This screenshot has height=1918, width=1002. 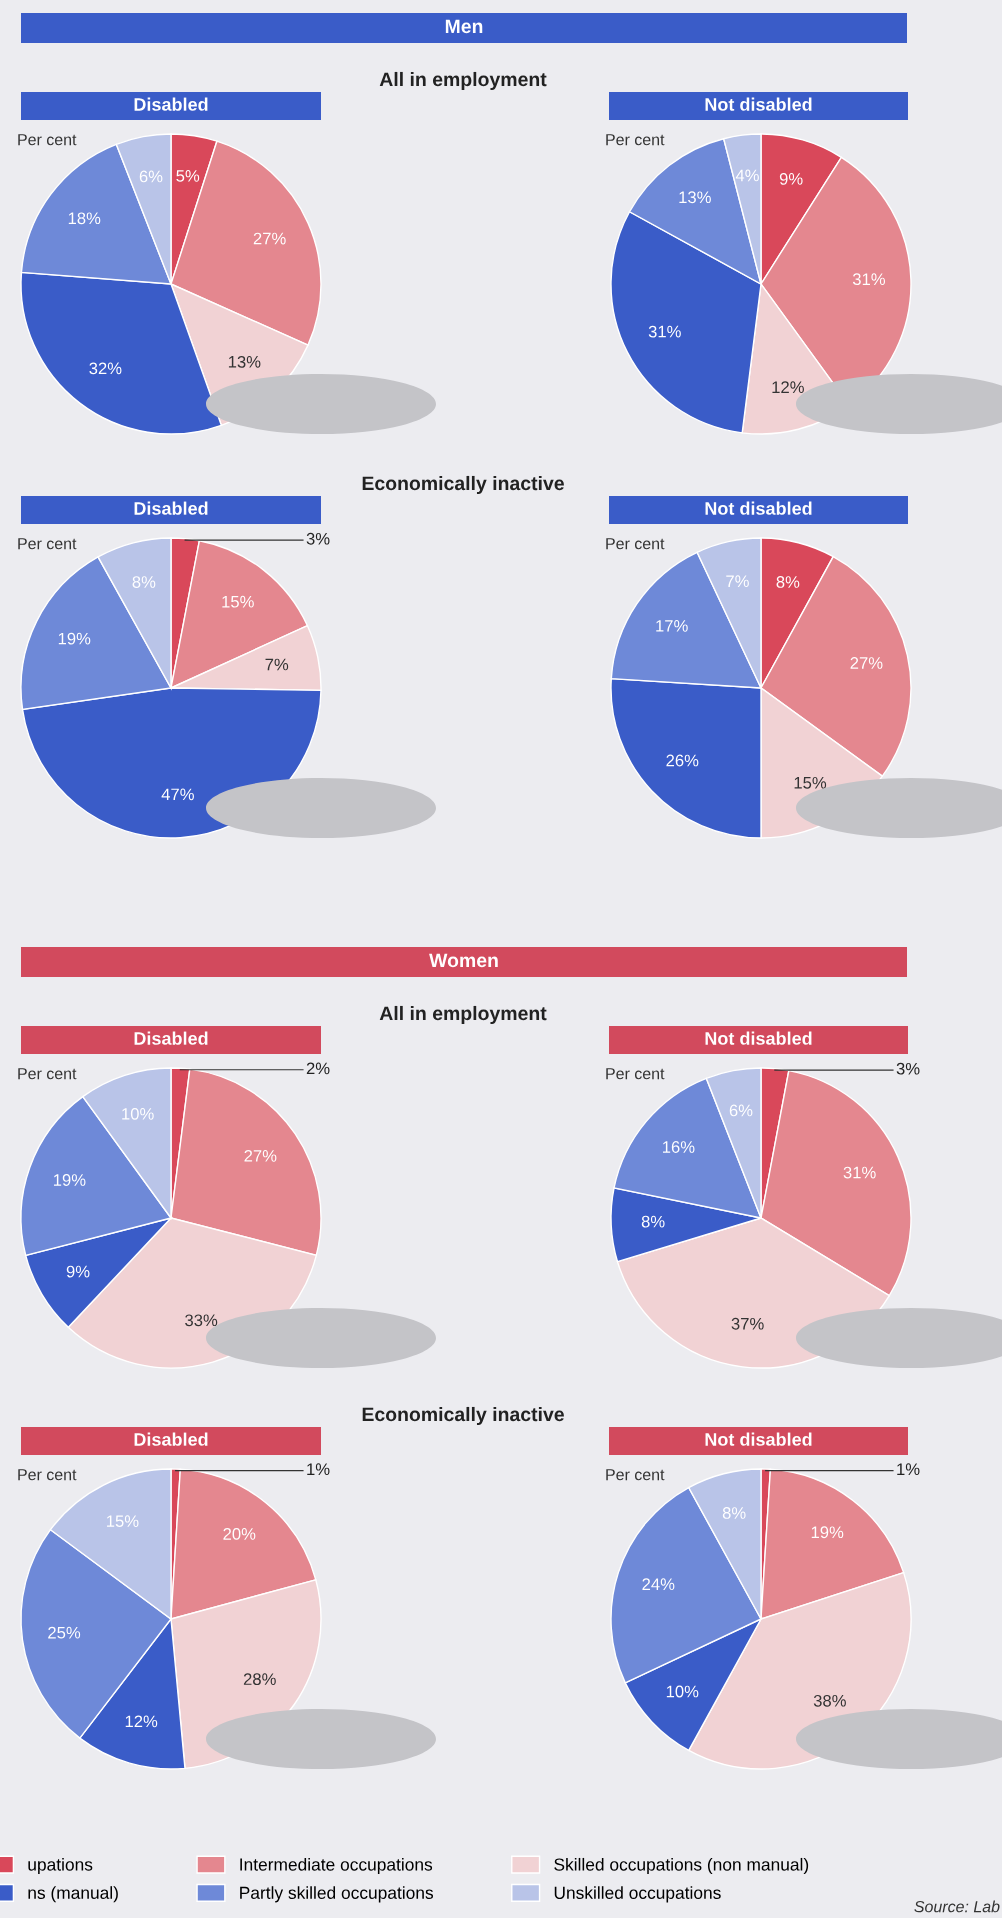 What do you see at coordinates (747, 1323) in the screenshot?
I see `data-label: 37%` at bounding box center [747, 1323].